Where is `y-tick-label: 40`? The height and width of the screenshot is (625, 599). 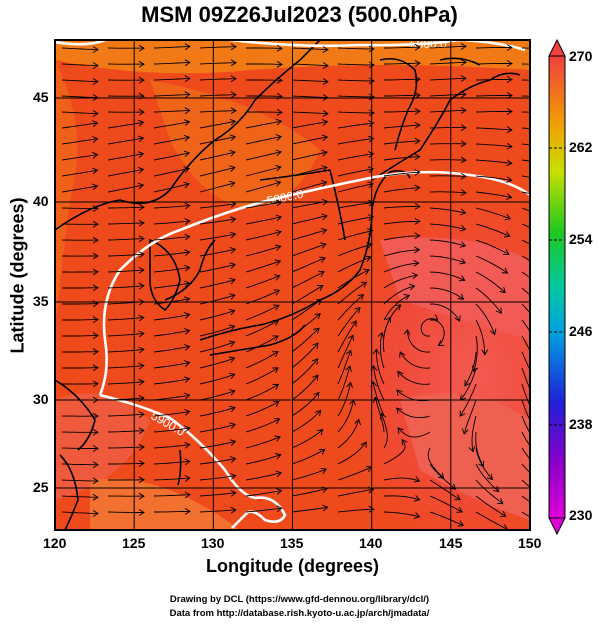
y-tick-label: 40 is located at coordinates (41, 201).